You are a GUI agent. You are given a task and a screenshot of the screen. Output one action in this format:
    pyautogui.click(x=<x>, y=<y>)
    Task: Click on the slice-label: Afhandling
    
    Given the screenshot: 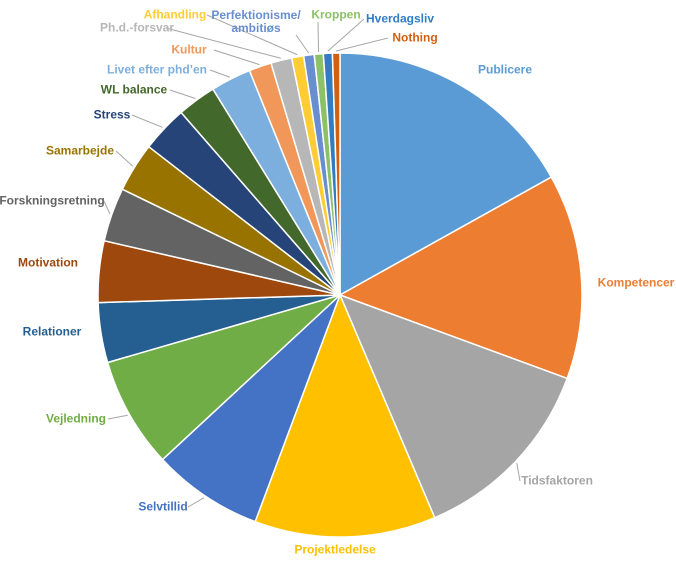 What is the action you would take?
    pyautogui.click(x=175, y=14)
    